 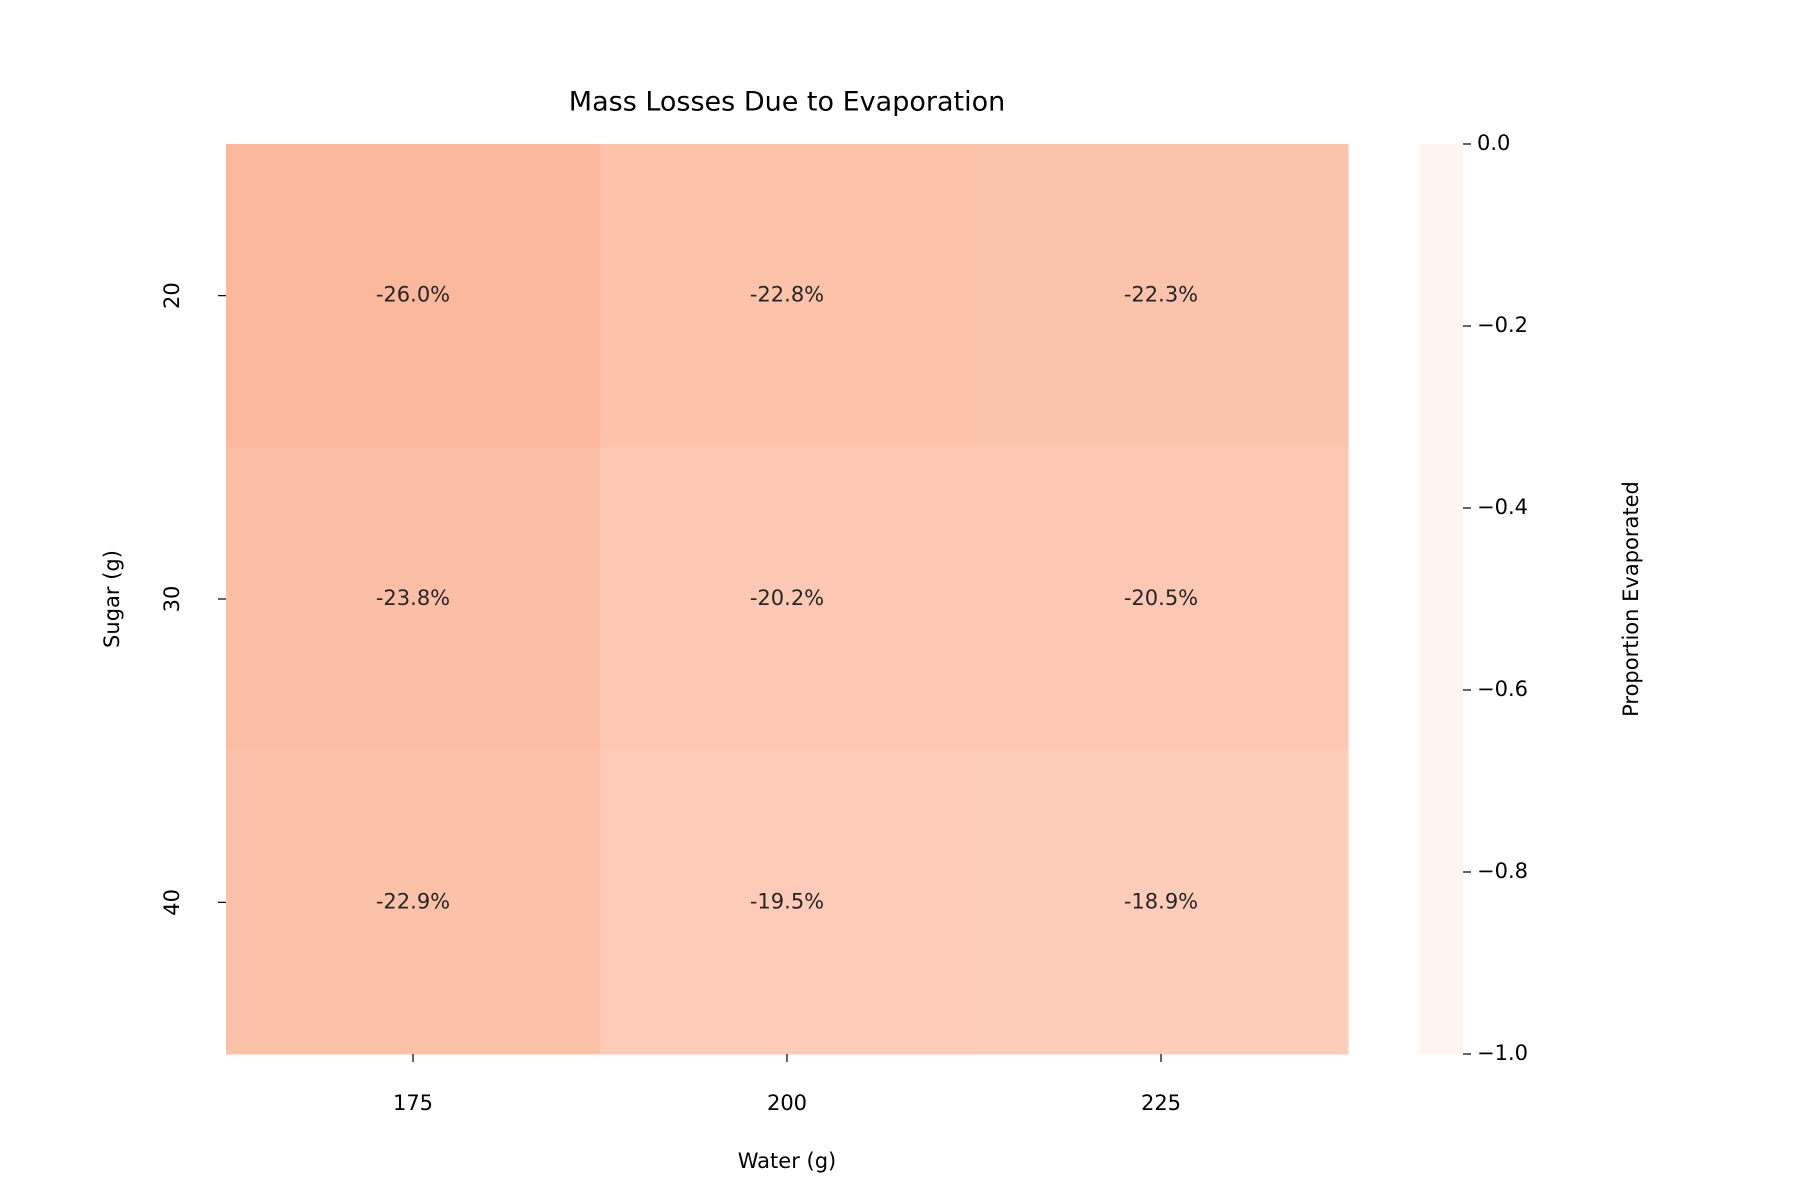 I want to click on x-tick-label: 200, so click(x=787, y=1103).